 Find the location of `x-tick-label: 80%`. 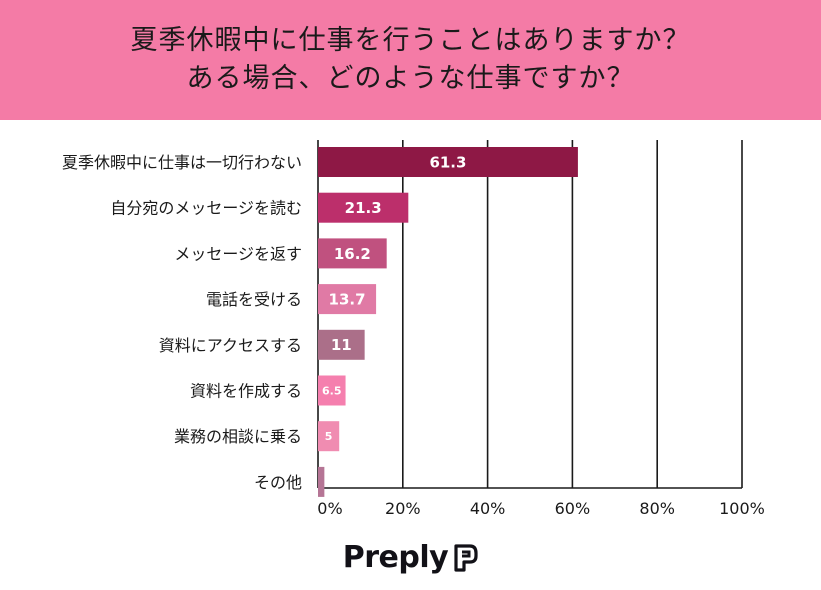

x-tick-label: 80% is located at coordinates (657, 508).